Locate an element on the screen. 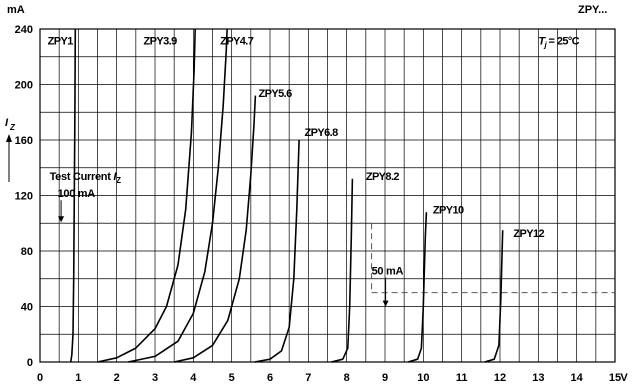 Image resolution: width=632 pixels, height=389 pixels. y-tick-label: 40 is located at coordinates (27, 308).